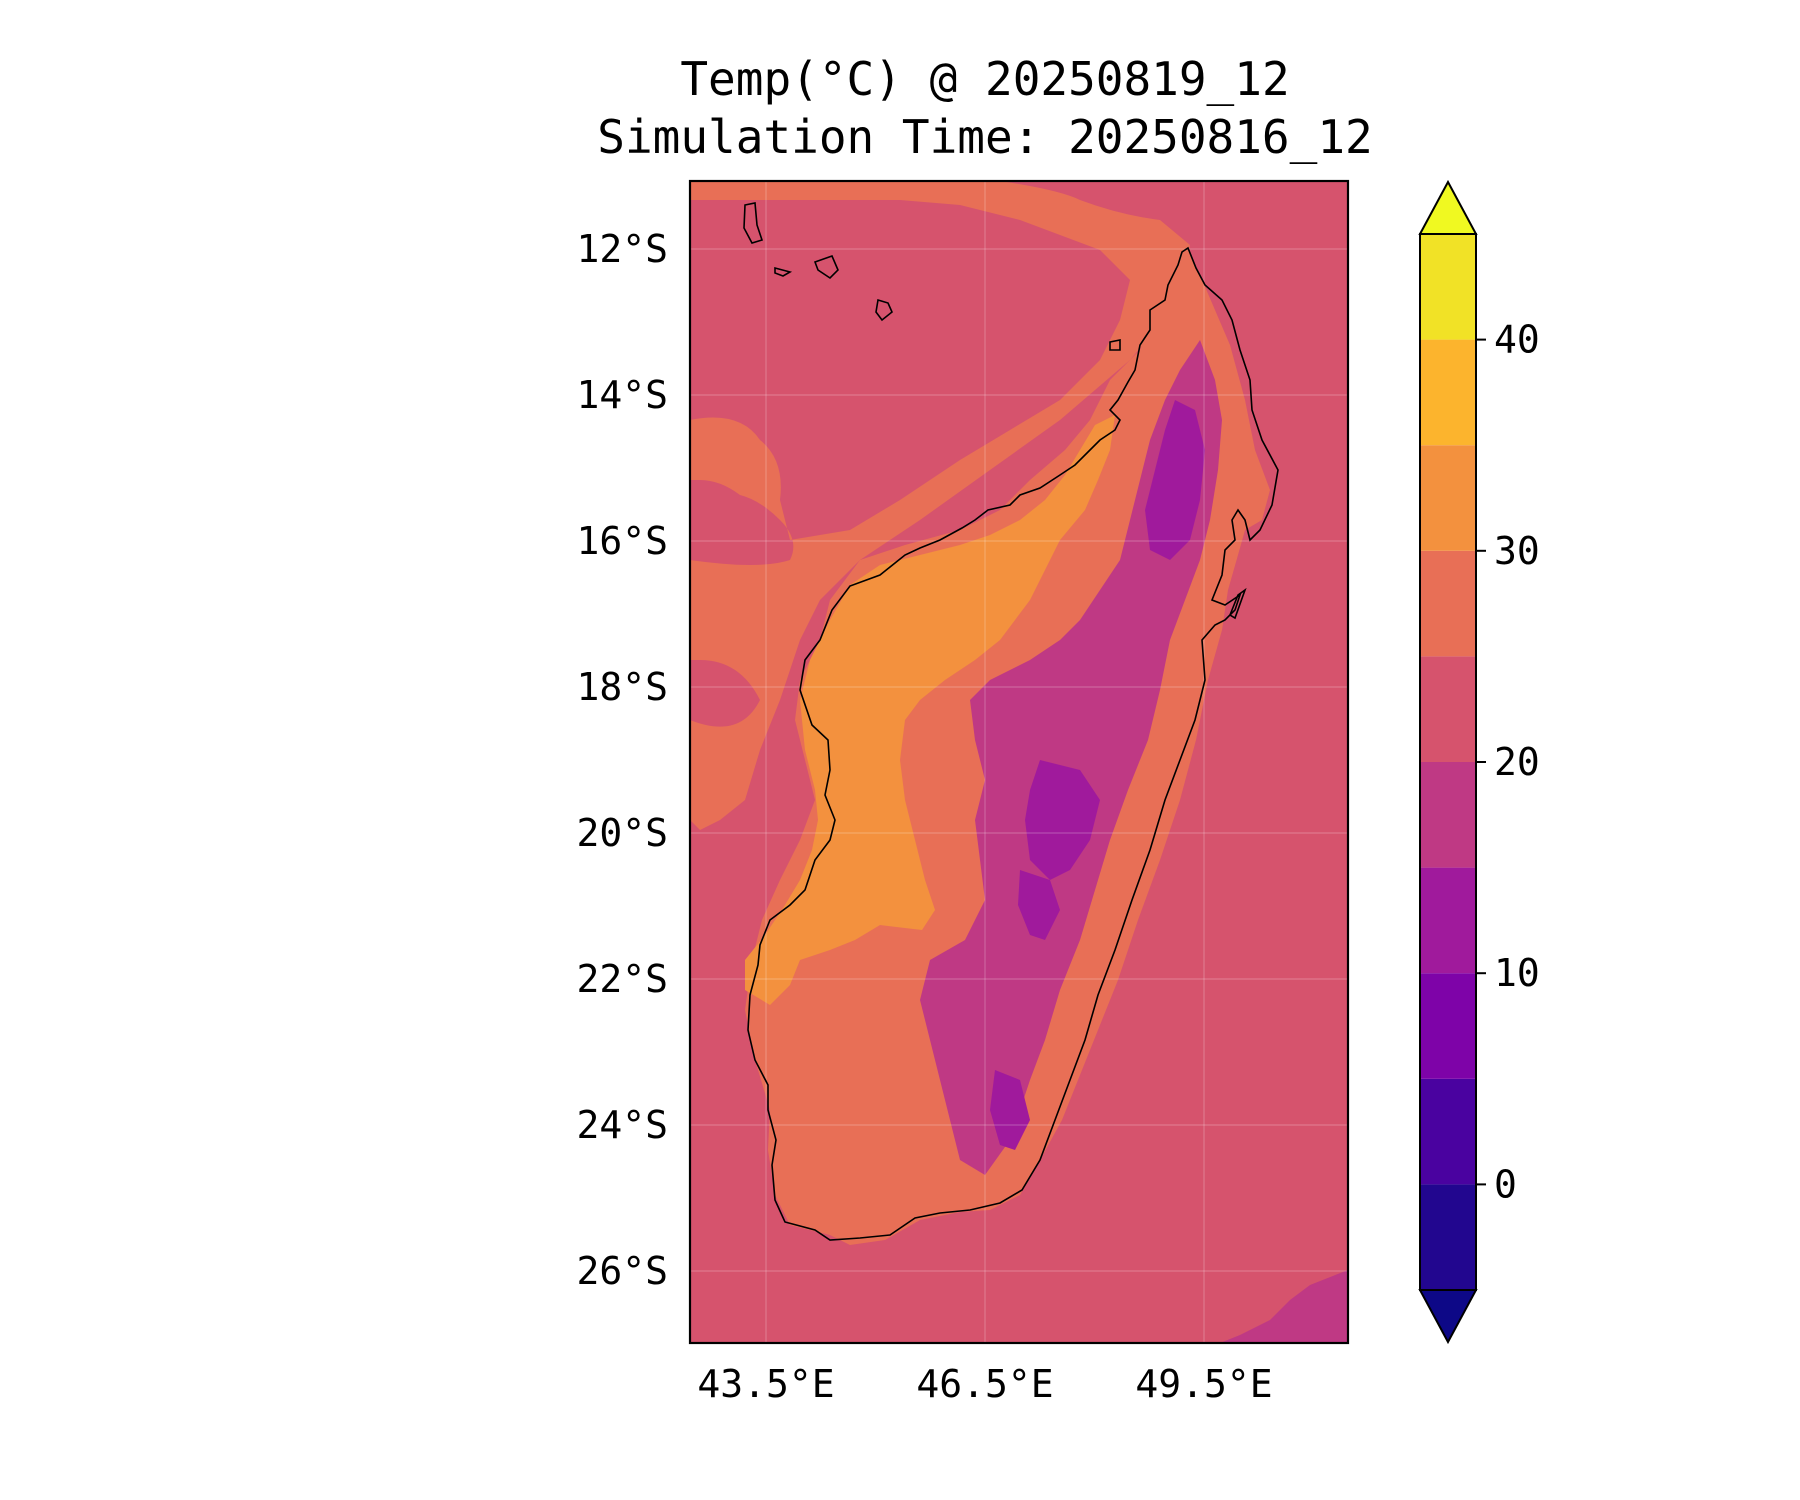 The width and height of the screenshot is (1800, 1500). Describe the element at coordinates (622, 395) in the screenshot. I see `lat-tick-label: 14°S` at that location.